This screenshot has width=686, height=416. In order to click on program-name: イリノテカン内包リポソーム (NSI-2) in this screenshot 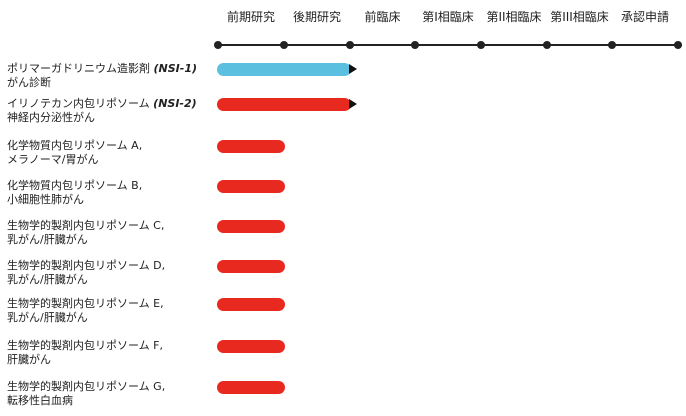, I will do `click(109, 104)`.